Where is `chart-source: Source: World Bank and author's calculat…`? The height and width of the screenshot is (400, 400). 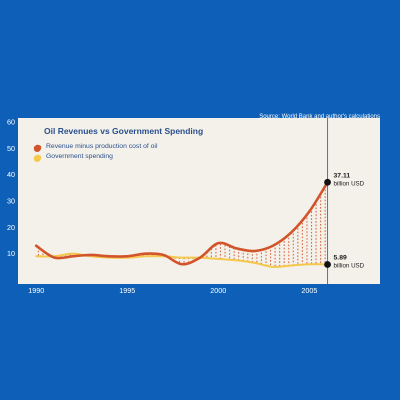 chart-source: Source: World Bank and author's calculat… is located at coordinates (319, 117).